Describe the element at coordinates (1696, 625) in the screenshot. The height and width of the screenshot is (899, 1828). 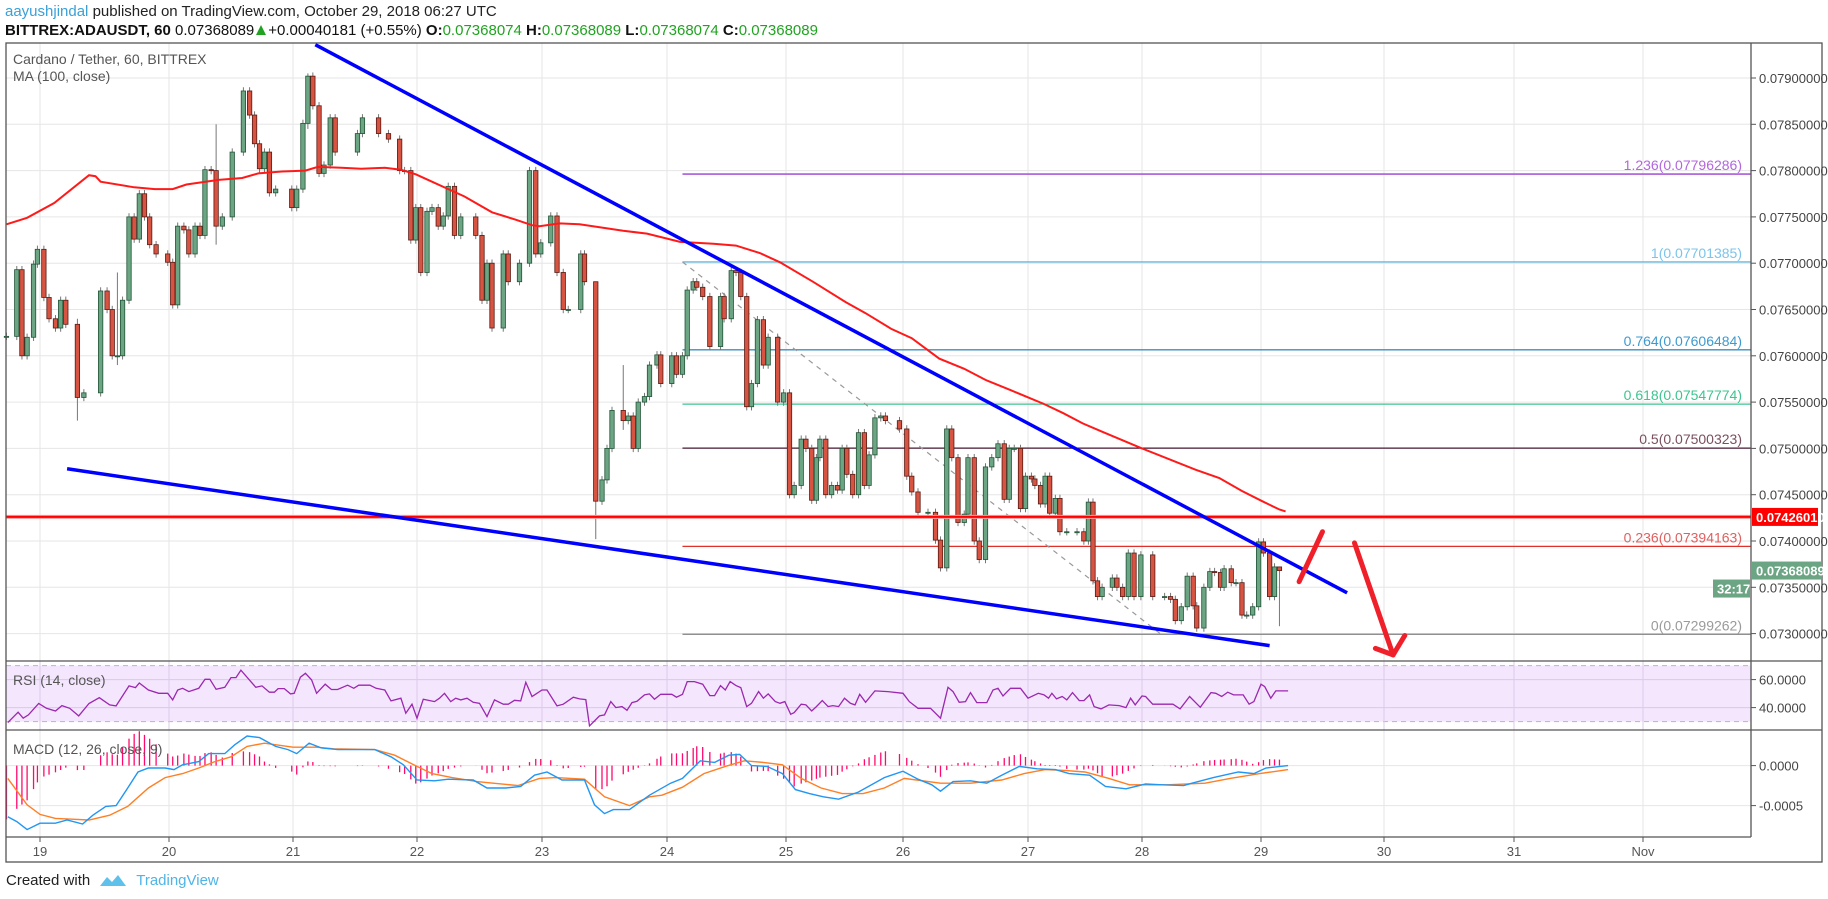
I see `fib-level-label: 0(0.07299262)` at that location.